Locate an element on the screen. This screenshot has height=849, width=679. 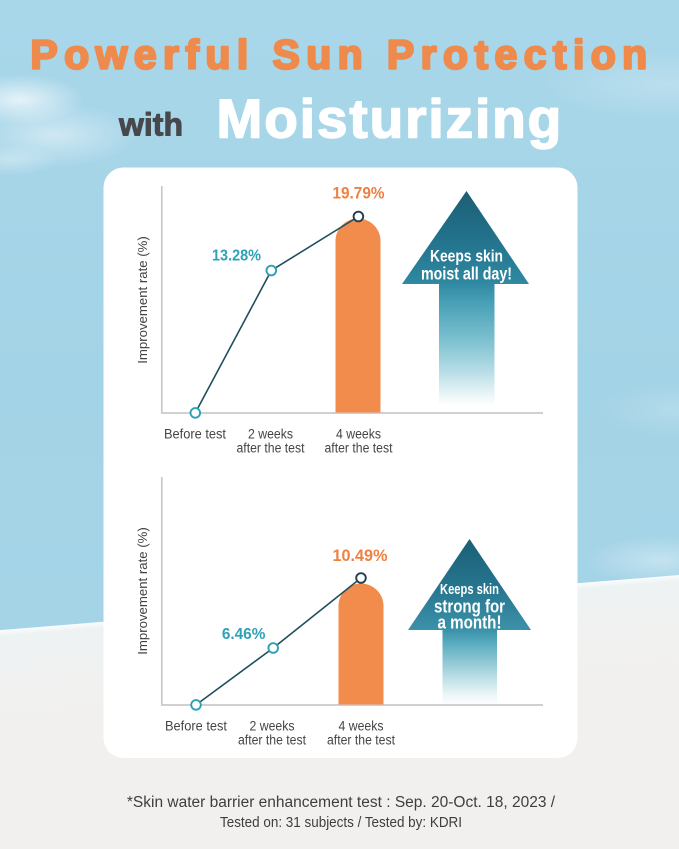
svg-text:Tested on: 31 subjects / Teste: Tested on: 31 subjects / Tested by: KDRI is located at coordinates (341, 823).